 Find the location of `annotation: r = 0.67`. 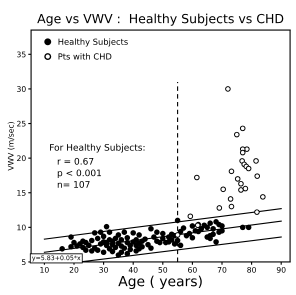

annotation: r = 0.67 is located at coordinates (76, 161).